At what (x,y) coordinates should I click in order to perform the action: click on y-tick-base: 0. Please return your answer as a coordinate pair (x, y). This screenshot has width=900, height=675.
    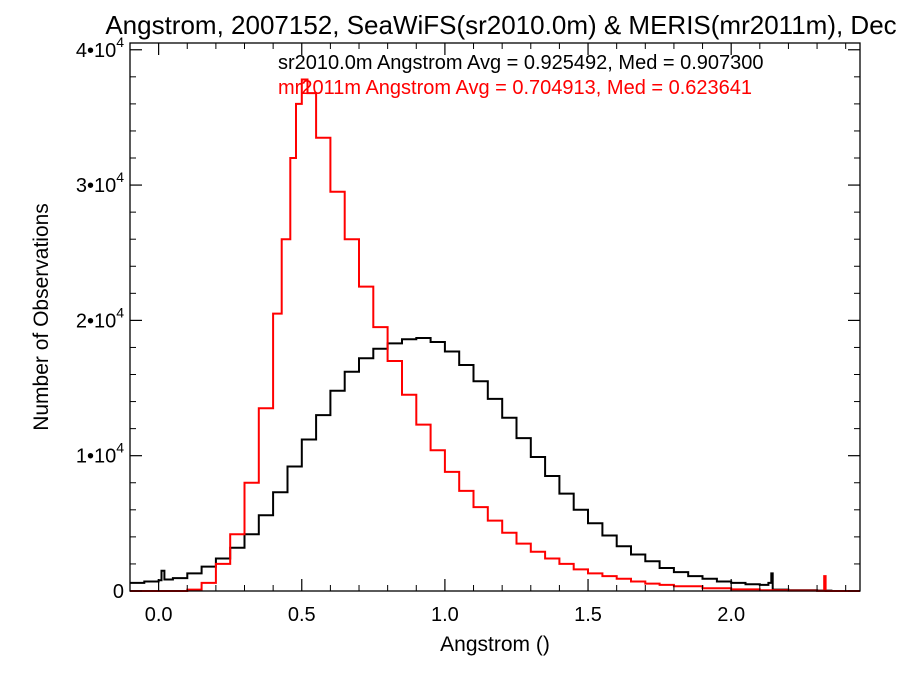
    Looking at the image, I should click on (118, 592).